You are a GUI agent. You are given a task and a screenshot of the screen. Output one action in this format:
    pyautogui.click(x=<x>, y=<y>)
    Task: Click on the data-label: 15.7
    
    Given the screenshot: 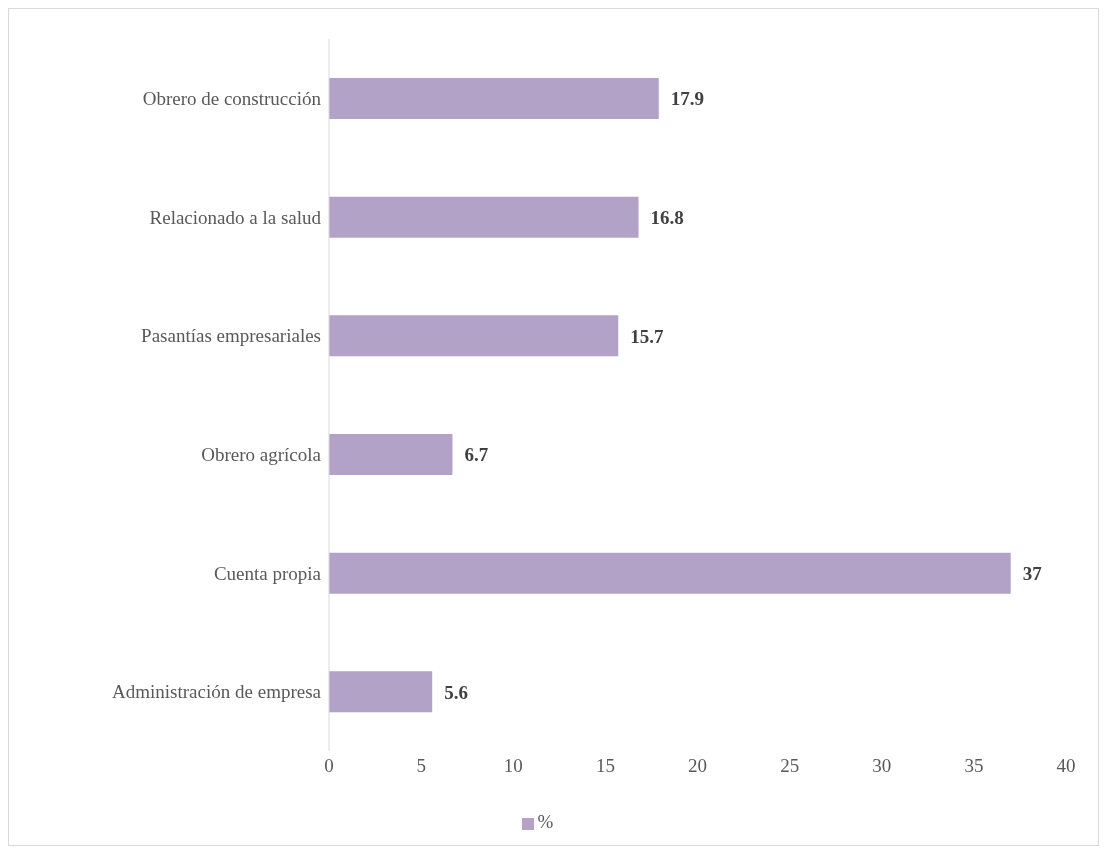 What is the action you would take?
    pyautogui.click(x=647, y=336)
    